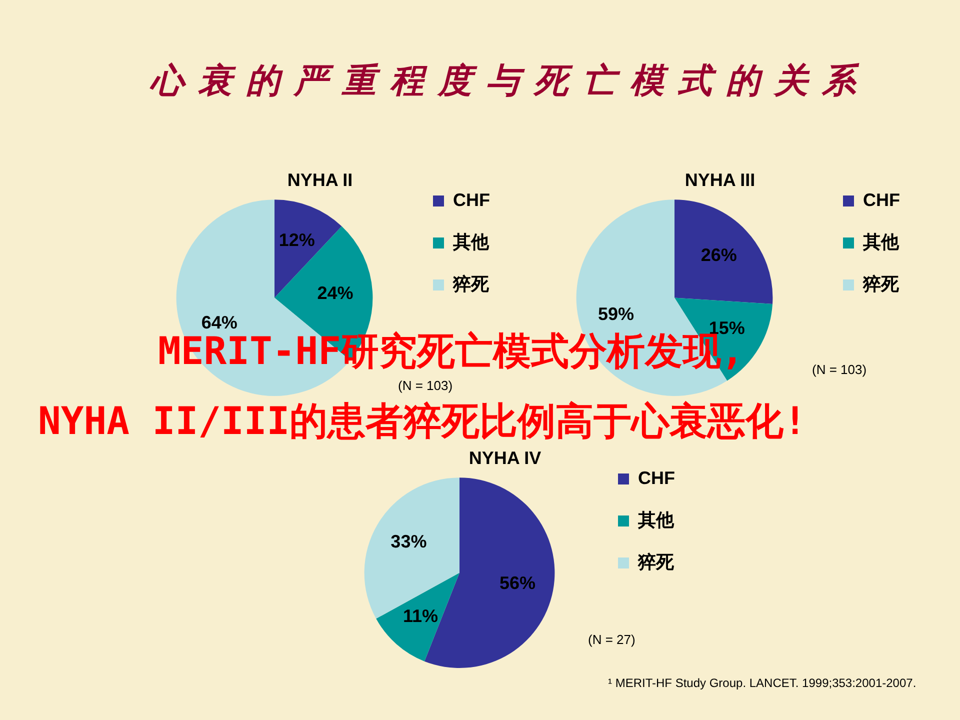 The image size is (960, 720). What do you see at coordinates (420, 616) in the screenshot?
I see `data-label: 11%` at bounding box center [420, 616].